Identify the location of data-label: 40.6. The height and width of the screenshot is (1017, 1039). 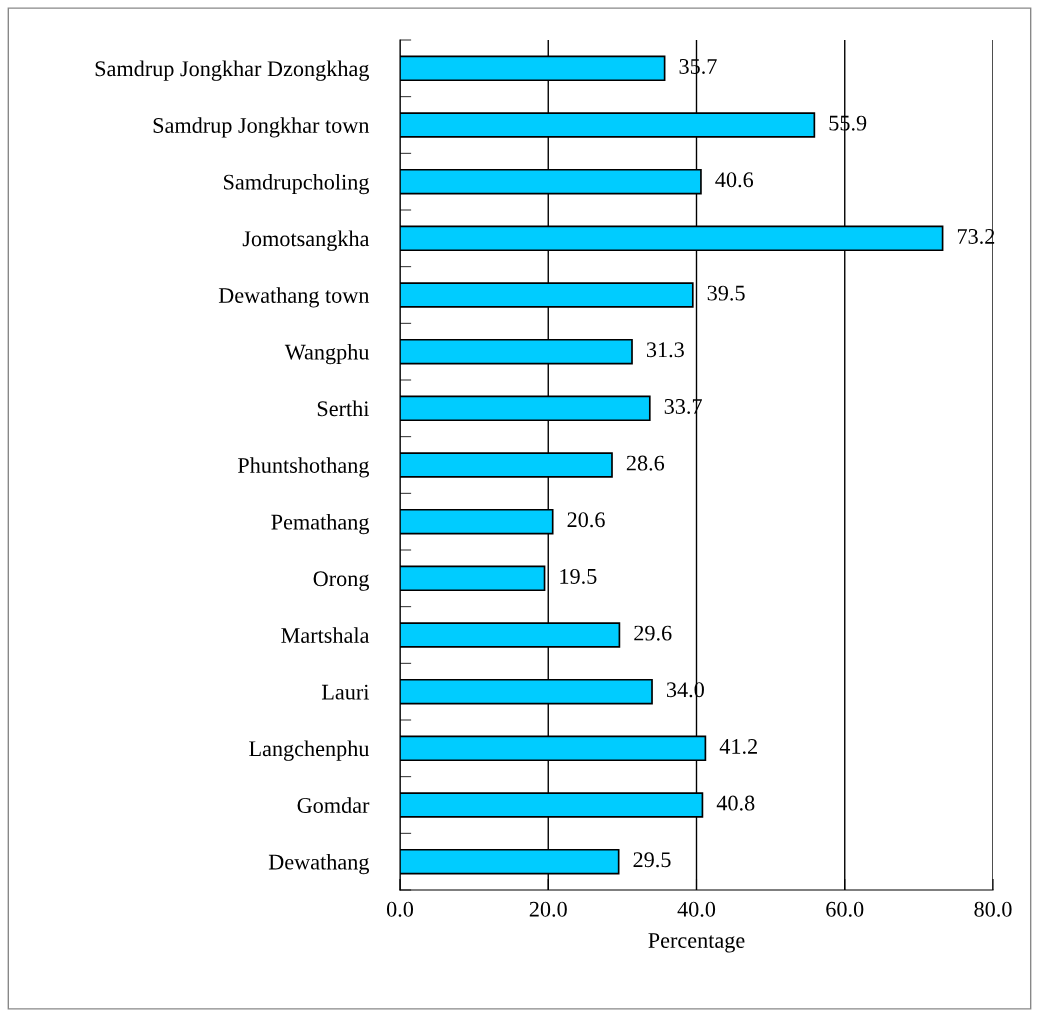
(734, 180).